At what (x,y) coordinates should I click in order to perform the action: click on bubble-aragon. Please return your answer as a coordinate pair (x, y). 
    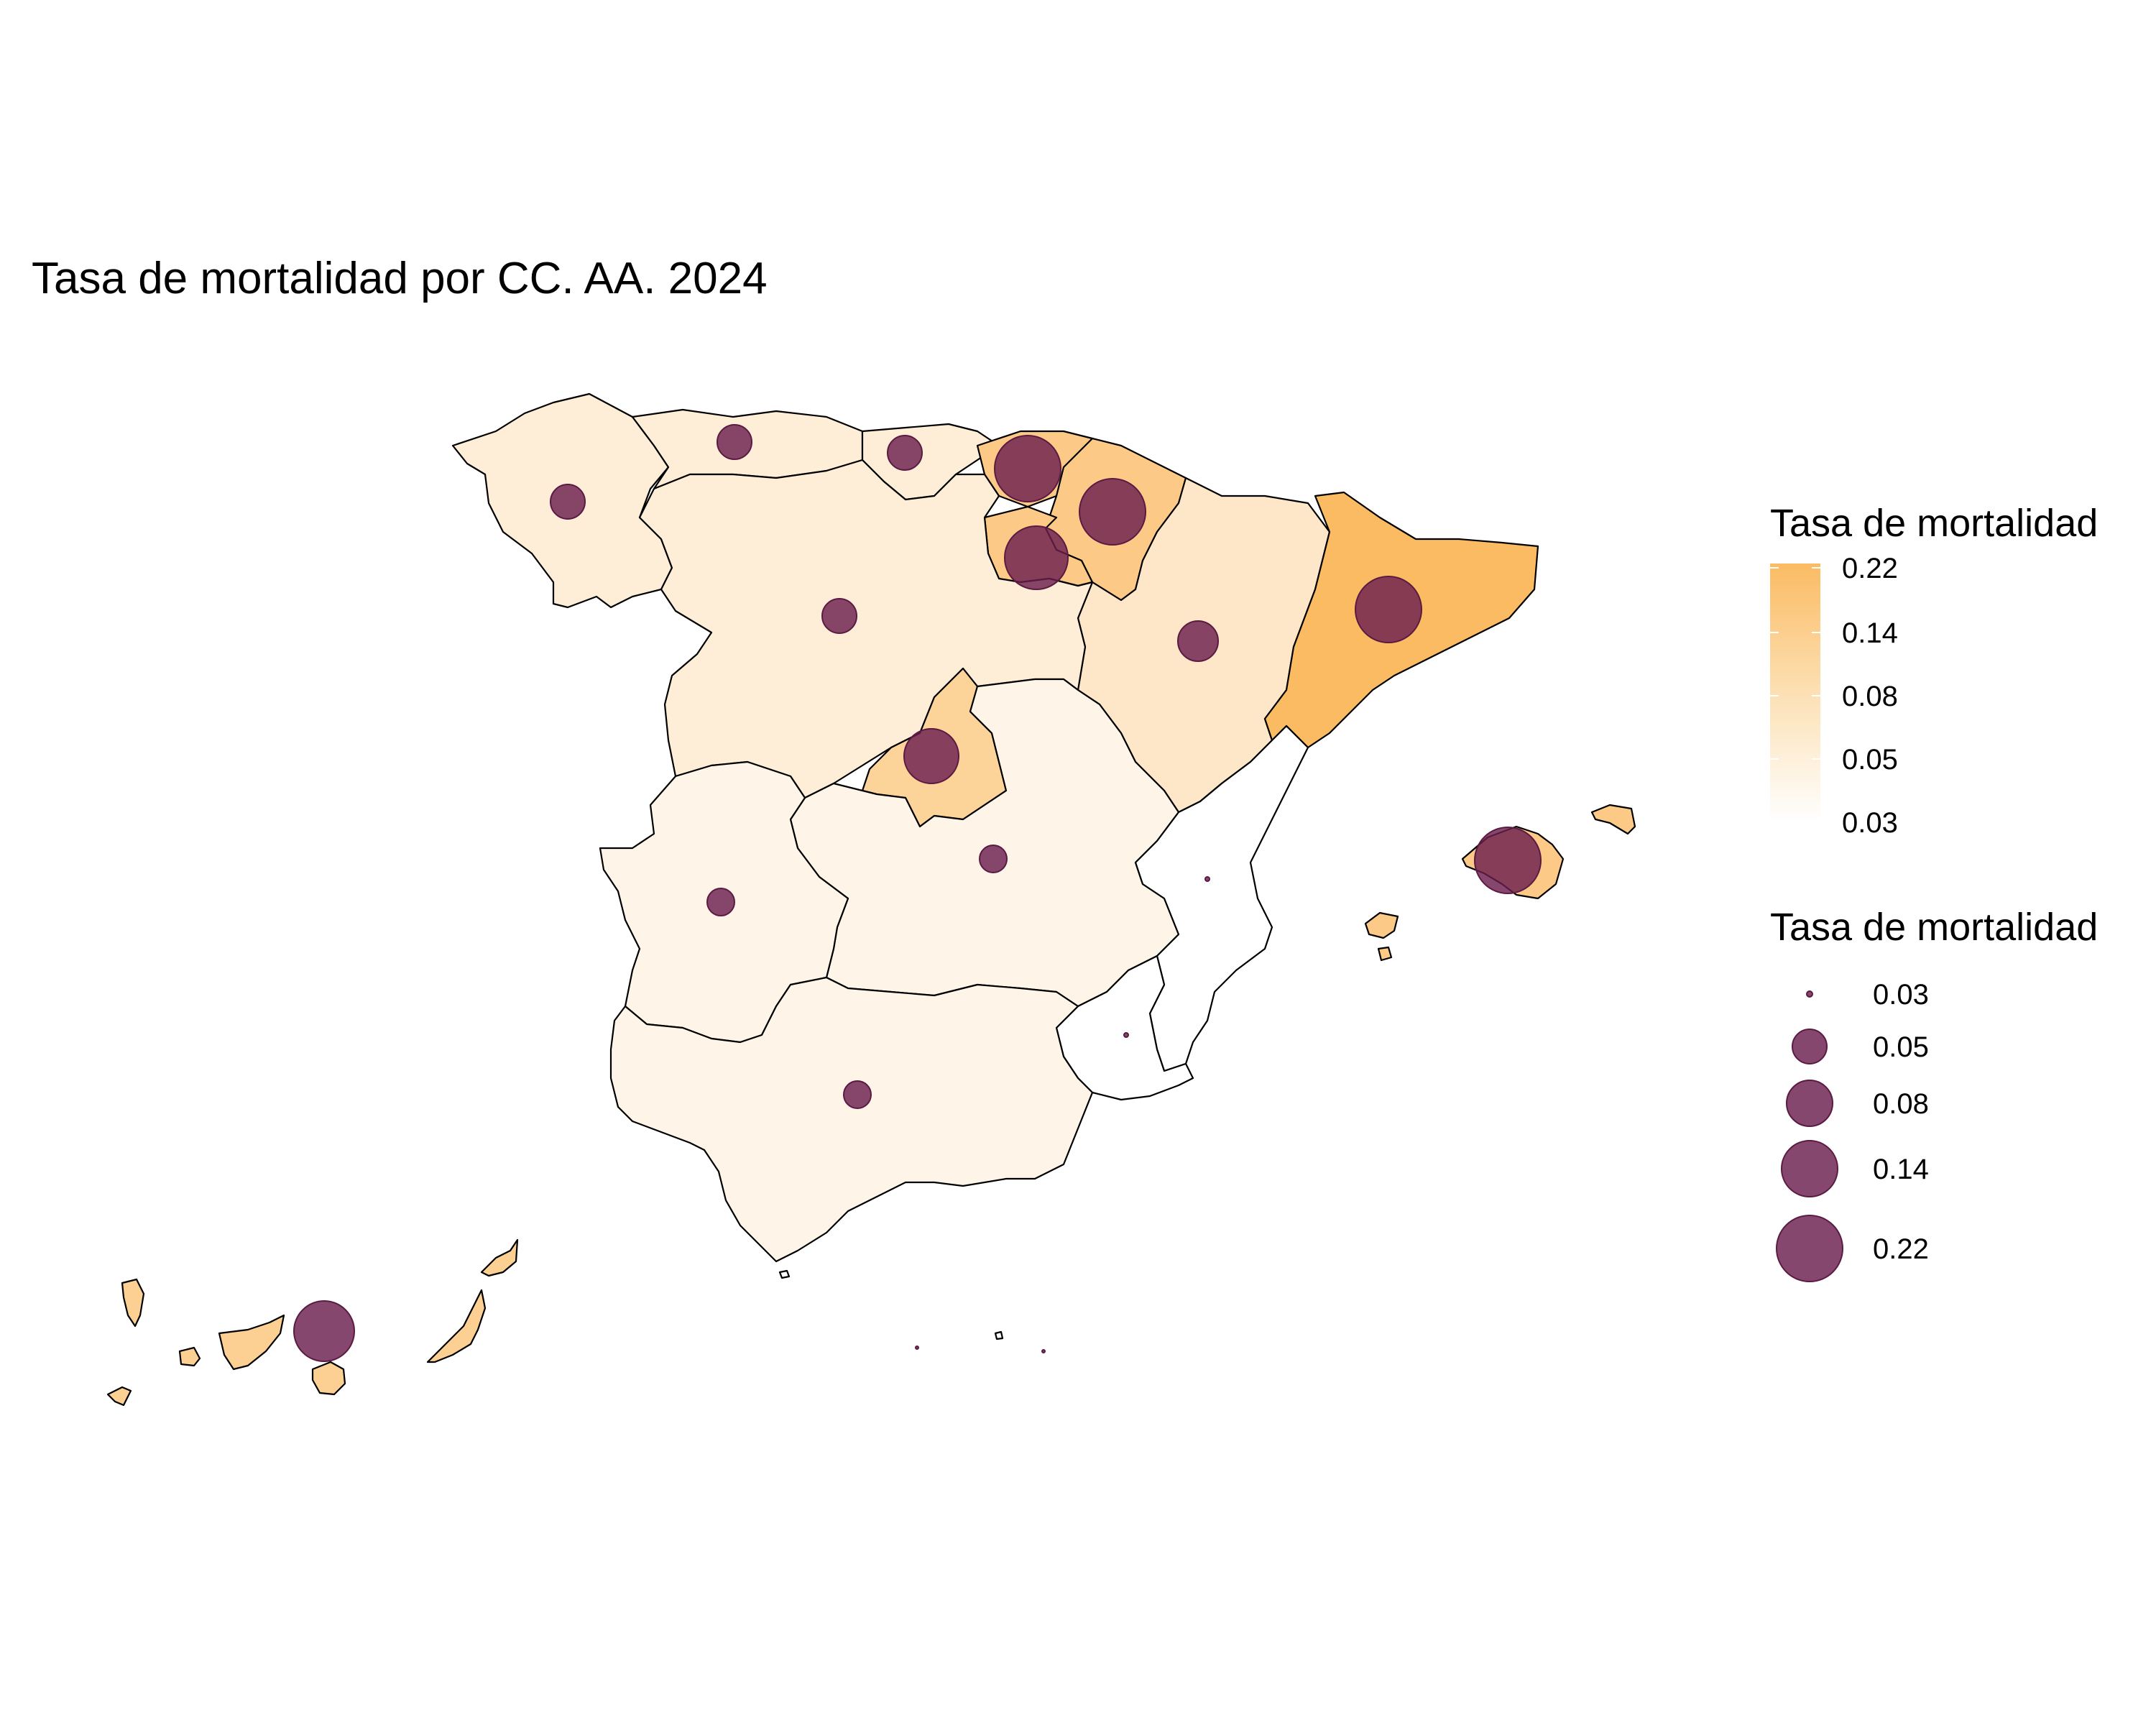
    Looking at the image, I should click on (1198, 641).